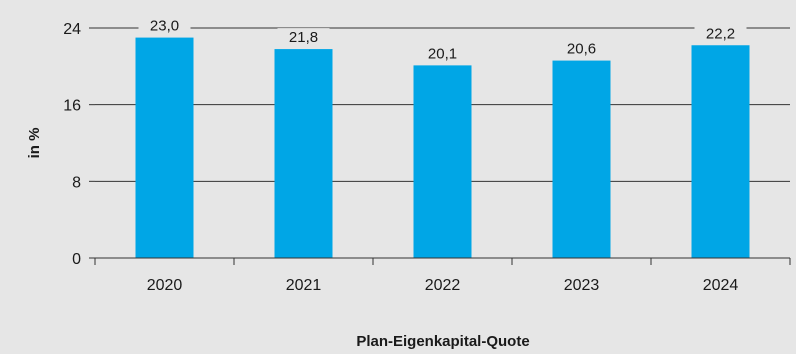 This screenshot has width=796, height=354. What do you see at coordinates (442, 341) in the screenshot?
I see `x-axis-title: Plan-Eigenkapital-Quote` at bounding box center [442, 341].